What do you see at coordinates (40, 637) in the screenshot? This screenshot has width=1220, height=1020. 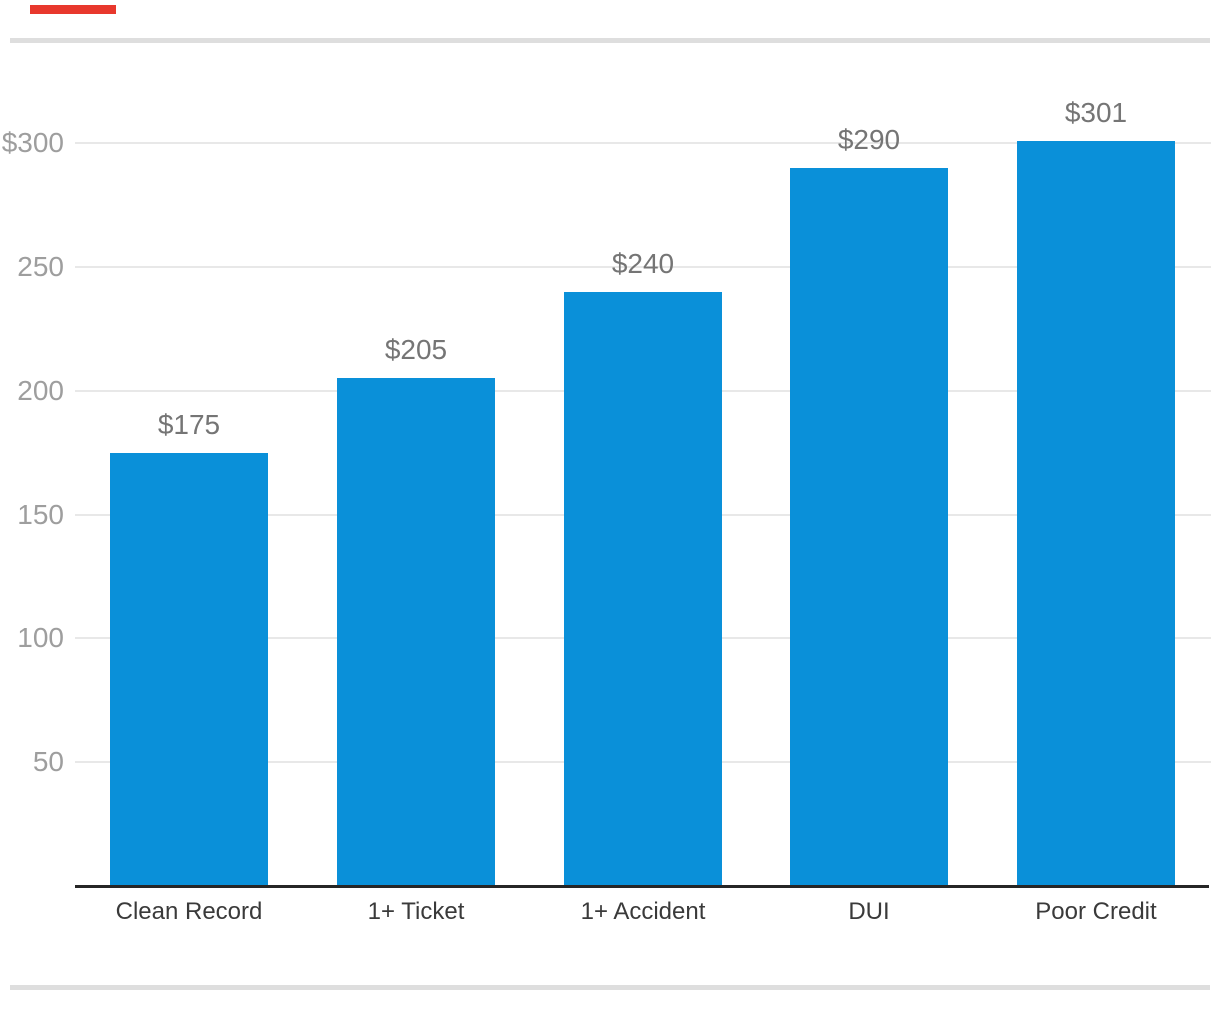 I see `y-tick-label: 100` at bounding box center [40, 637].